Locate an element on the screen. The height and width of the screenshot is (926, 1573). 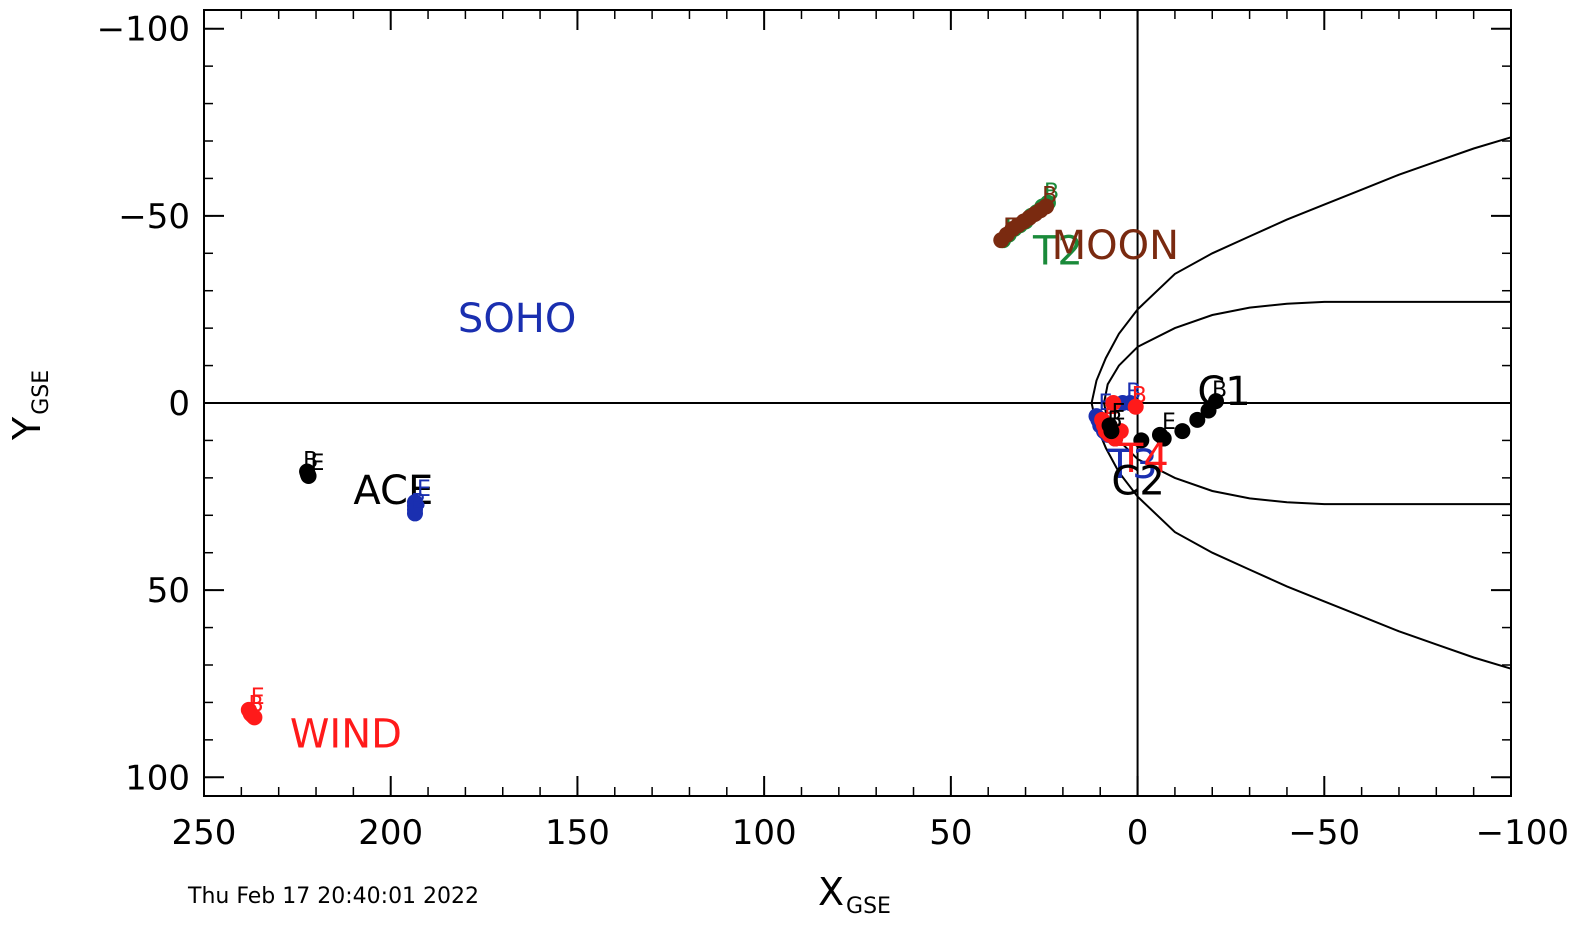
spacecraft-c2: BE C2 is located at coordinates (1133, 452).